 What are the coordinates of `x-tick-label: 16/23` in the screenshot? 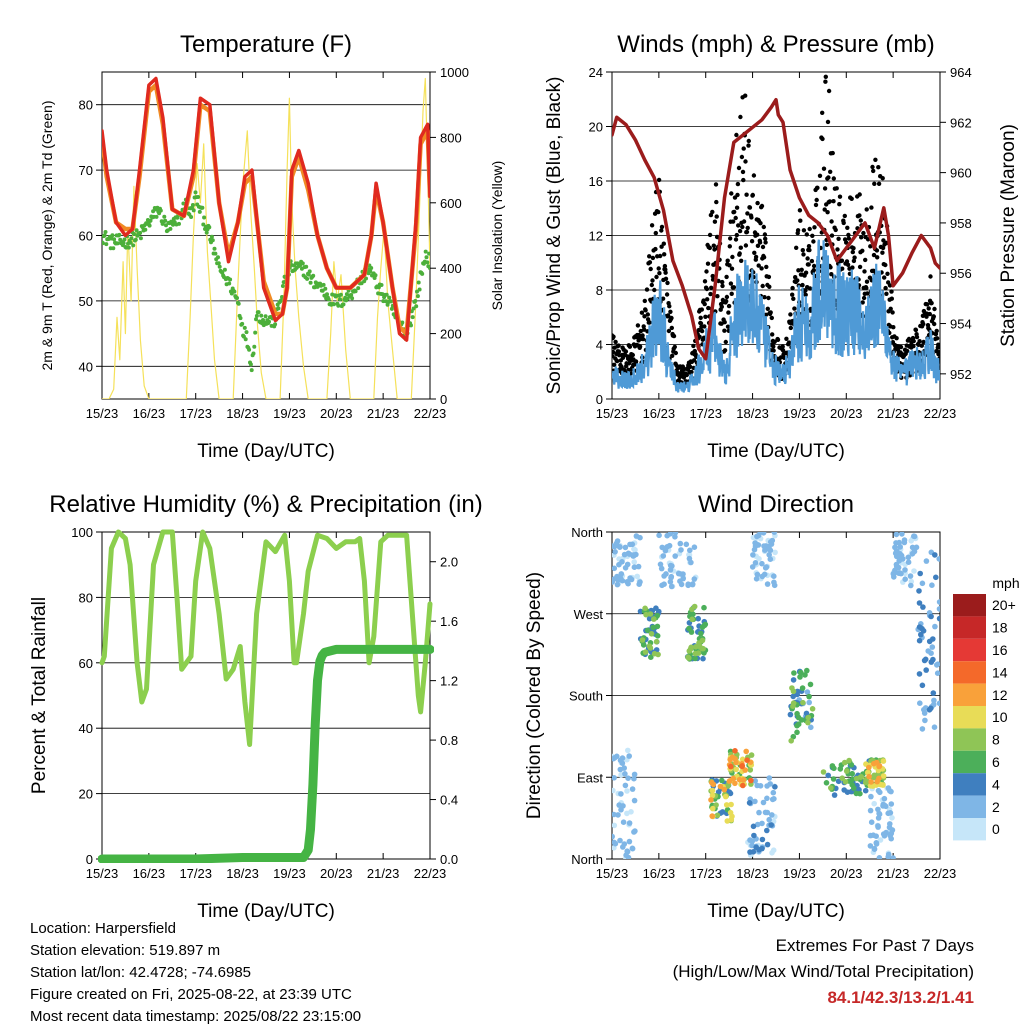 It's located at (659, 873).